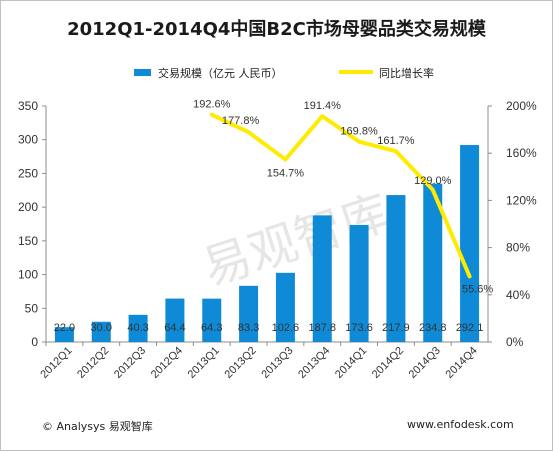 The width and height of the screenshot is (553, 451). I want to click on y-left-tick-label: 150, so click(28, 241).